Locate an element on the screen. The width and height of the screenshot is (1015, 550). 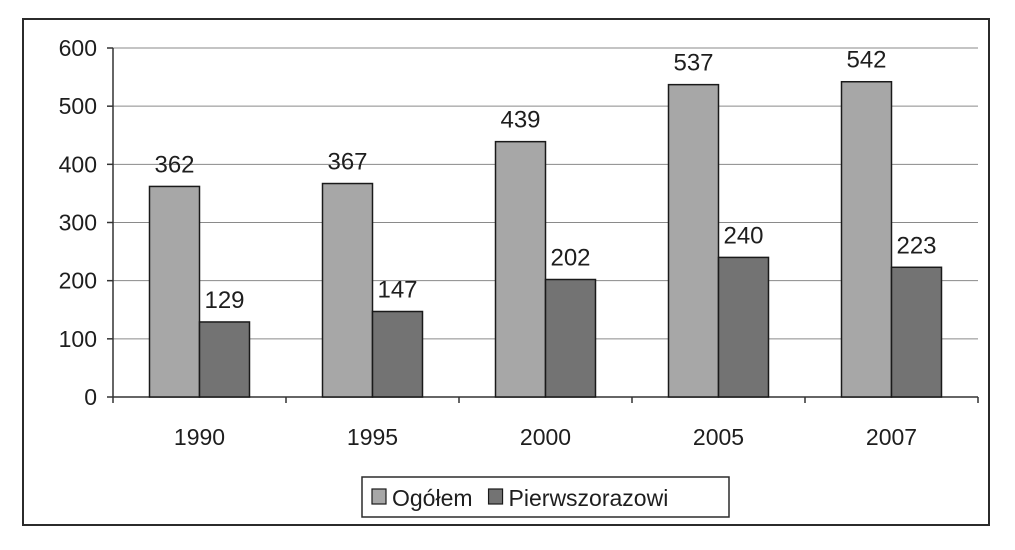
y-tick-label: 400 is located at coordinates (78, 164).